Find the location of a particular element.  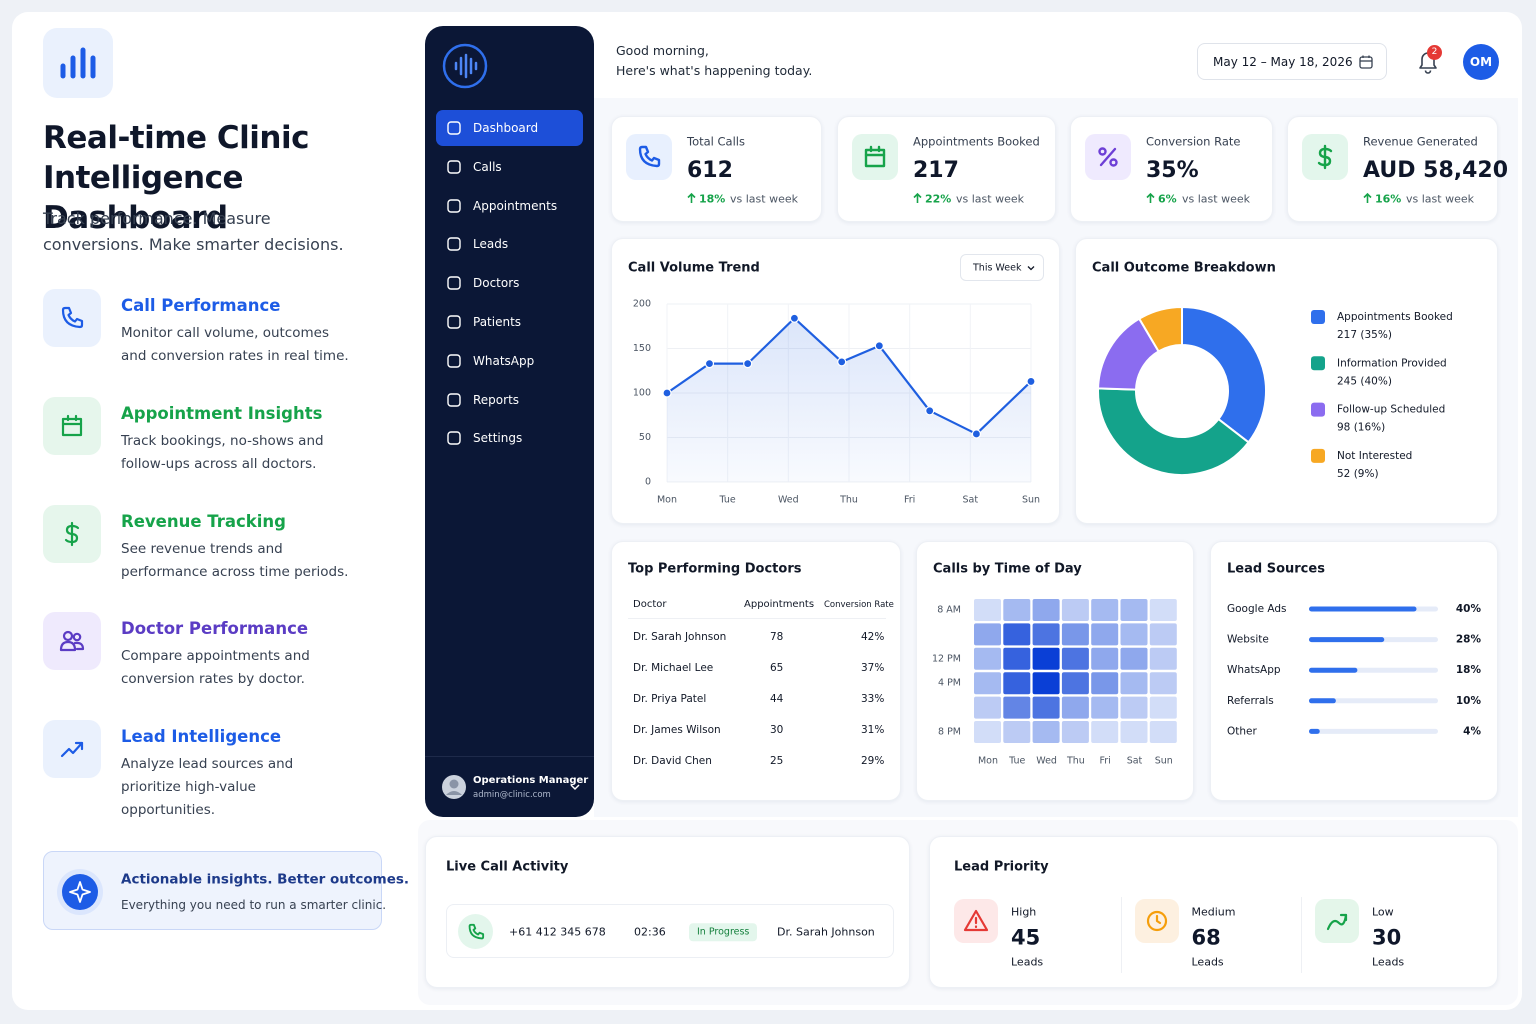

bar-value-label: 18% is located at coordinates (1469, 670).